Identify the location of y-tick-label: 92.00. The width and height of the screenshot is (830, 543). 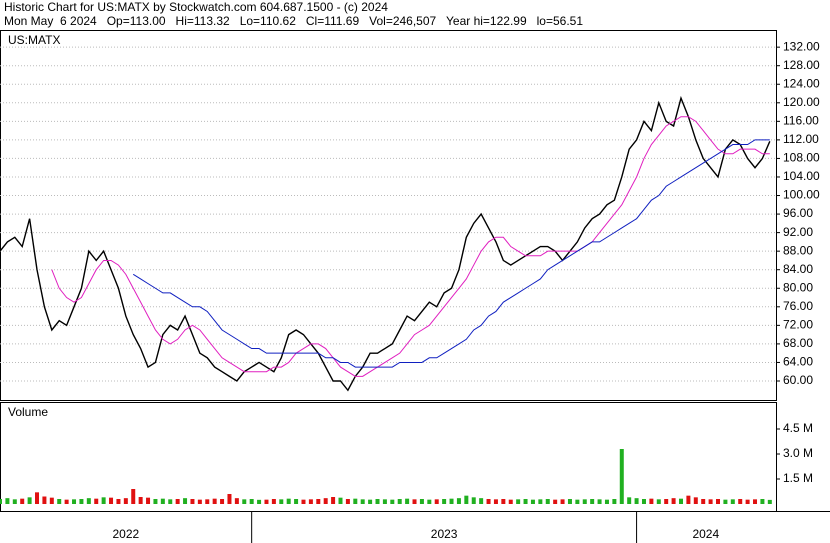
(798, 232).